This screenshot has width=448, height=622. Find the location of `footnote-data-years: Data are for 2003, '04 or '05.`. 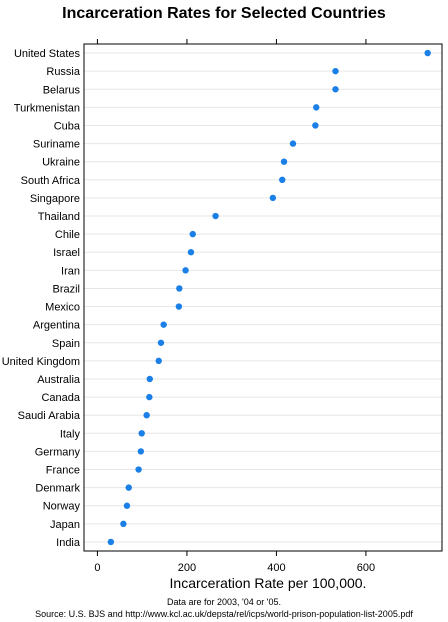

footnote-data-years: Data are for 2003, '04 or '05. is located at coordinates (223, 602).